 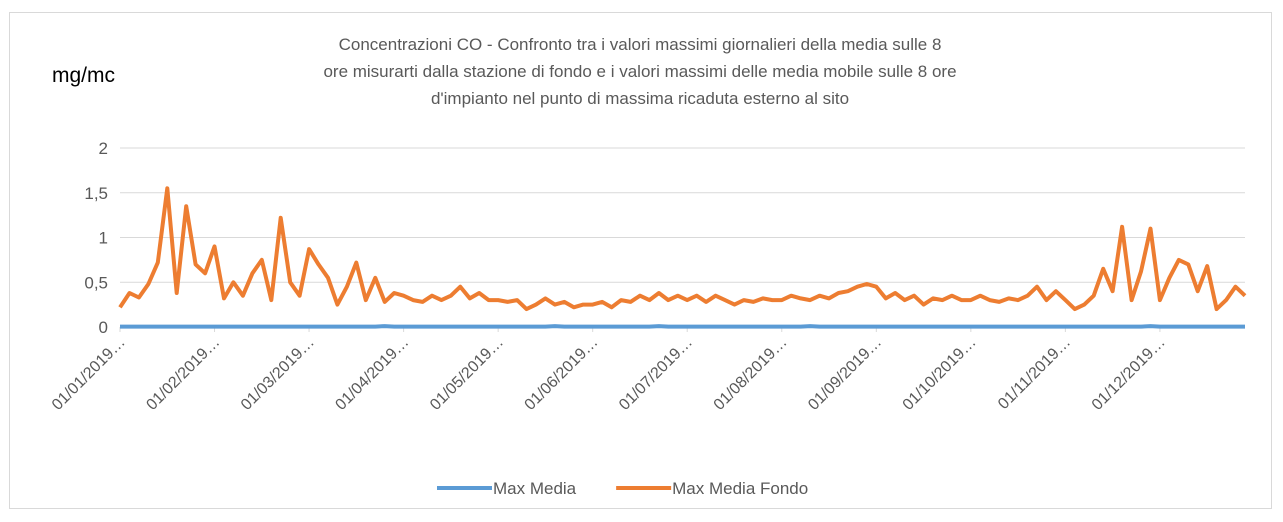 What do you see at coordinates (103, 327) in the screenshot?
I see `y-tick-label: 0` at bounding box center [103, 327].